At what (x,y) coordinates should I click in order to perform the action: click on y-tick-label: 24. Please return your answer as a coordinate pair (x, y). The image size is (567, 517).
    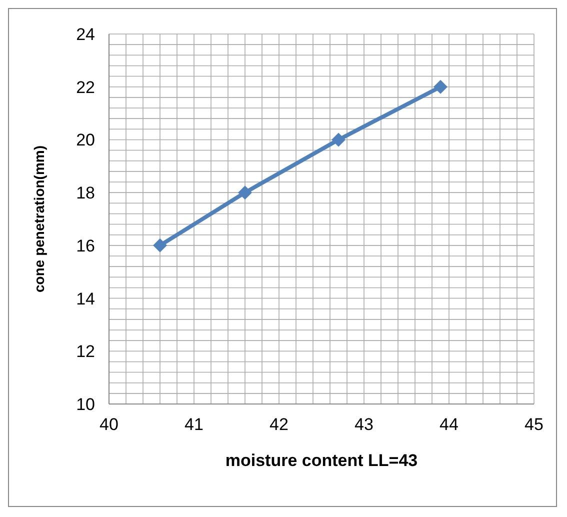
    Looking at the image, I should click on (85, 34).